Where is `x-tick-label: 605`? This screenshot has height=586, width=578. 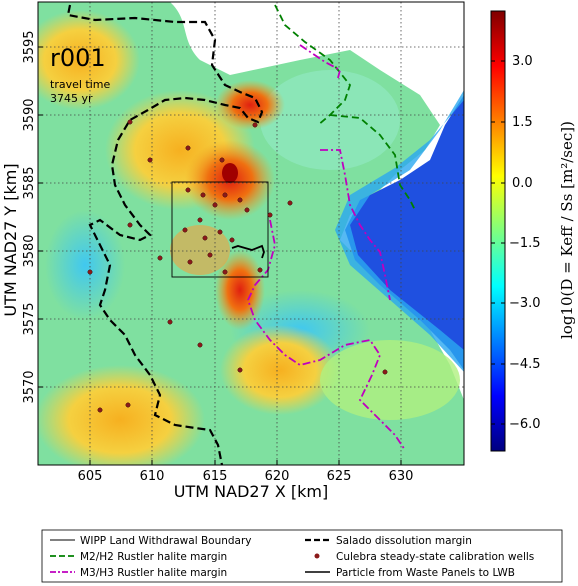 x-tick-label: 605 is located at coordinates (90, 476).